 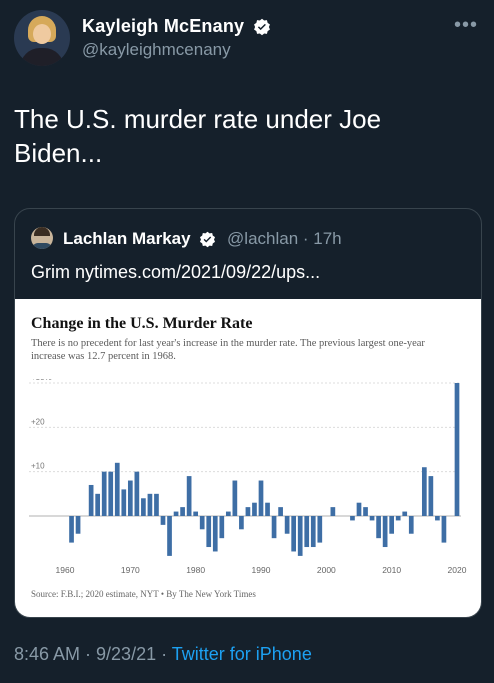 What do you see at coordinates (372, 518) in the screenshot?
I see `bar-2007` at bounding box center [372, 518].